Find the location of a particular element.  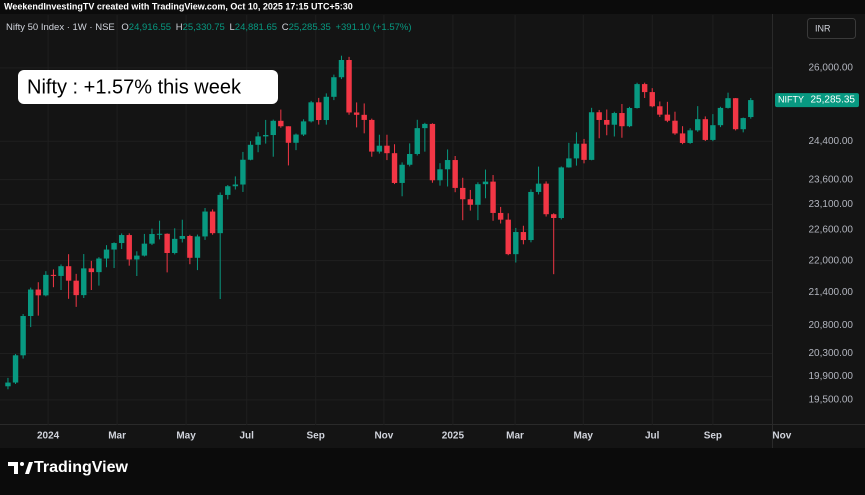

c-key: C is located at coordinates (285, 27).